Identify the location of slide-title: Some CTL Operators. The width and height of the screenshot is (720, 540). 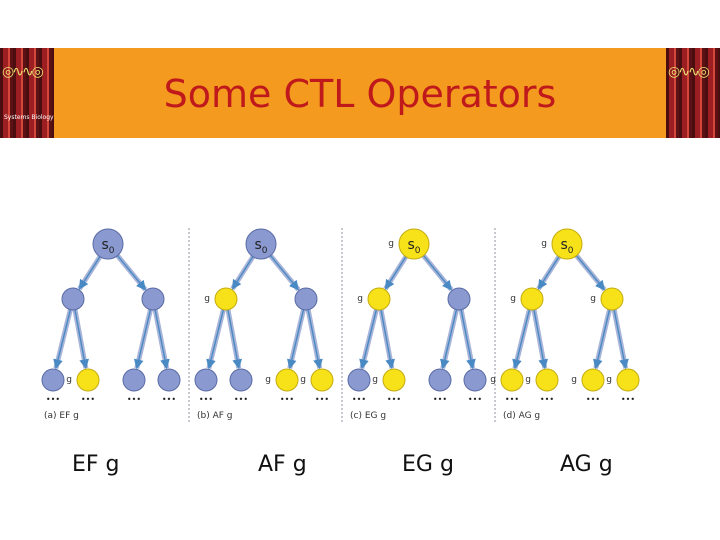
(360, 94).